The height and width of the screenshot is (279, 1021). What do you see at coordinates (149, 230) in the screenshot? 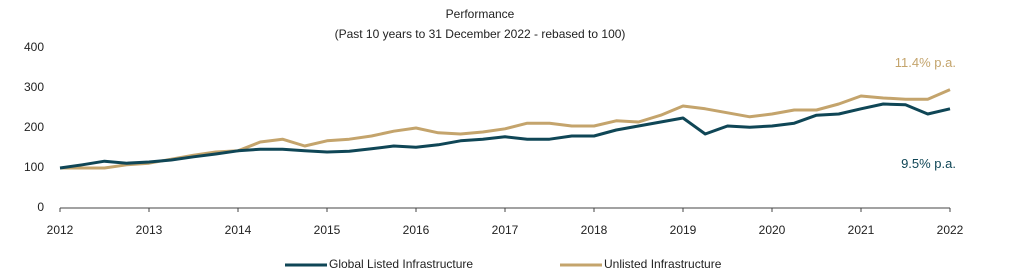
I see `x-tick-label: 2013` at bounding box center [149, 230].